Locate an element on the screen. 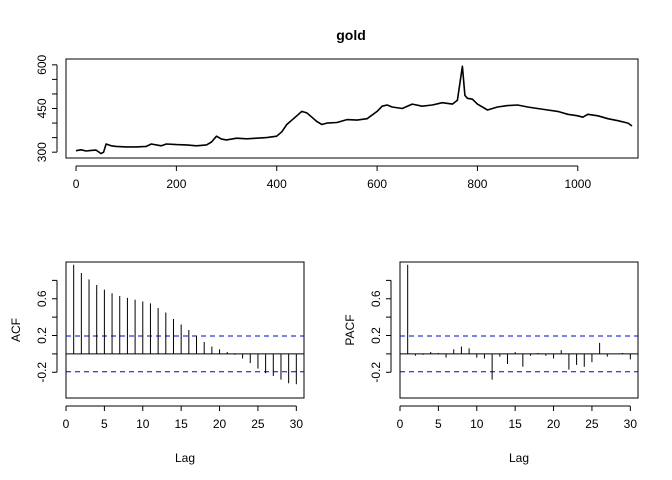  y-tick-label: 300 is located at coordinates (42, 152).